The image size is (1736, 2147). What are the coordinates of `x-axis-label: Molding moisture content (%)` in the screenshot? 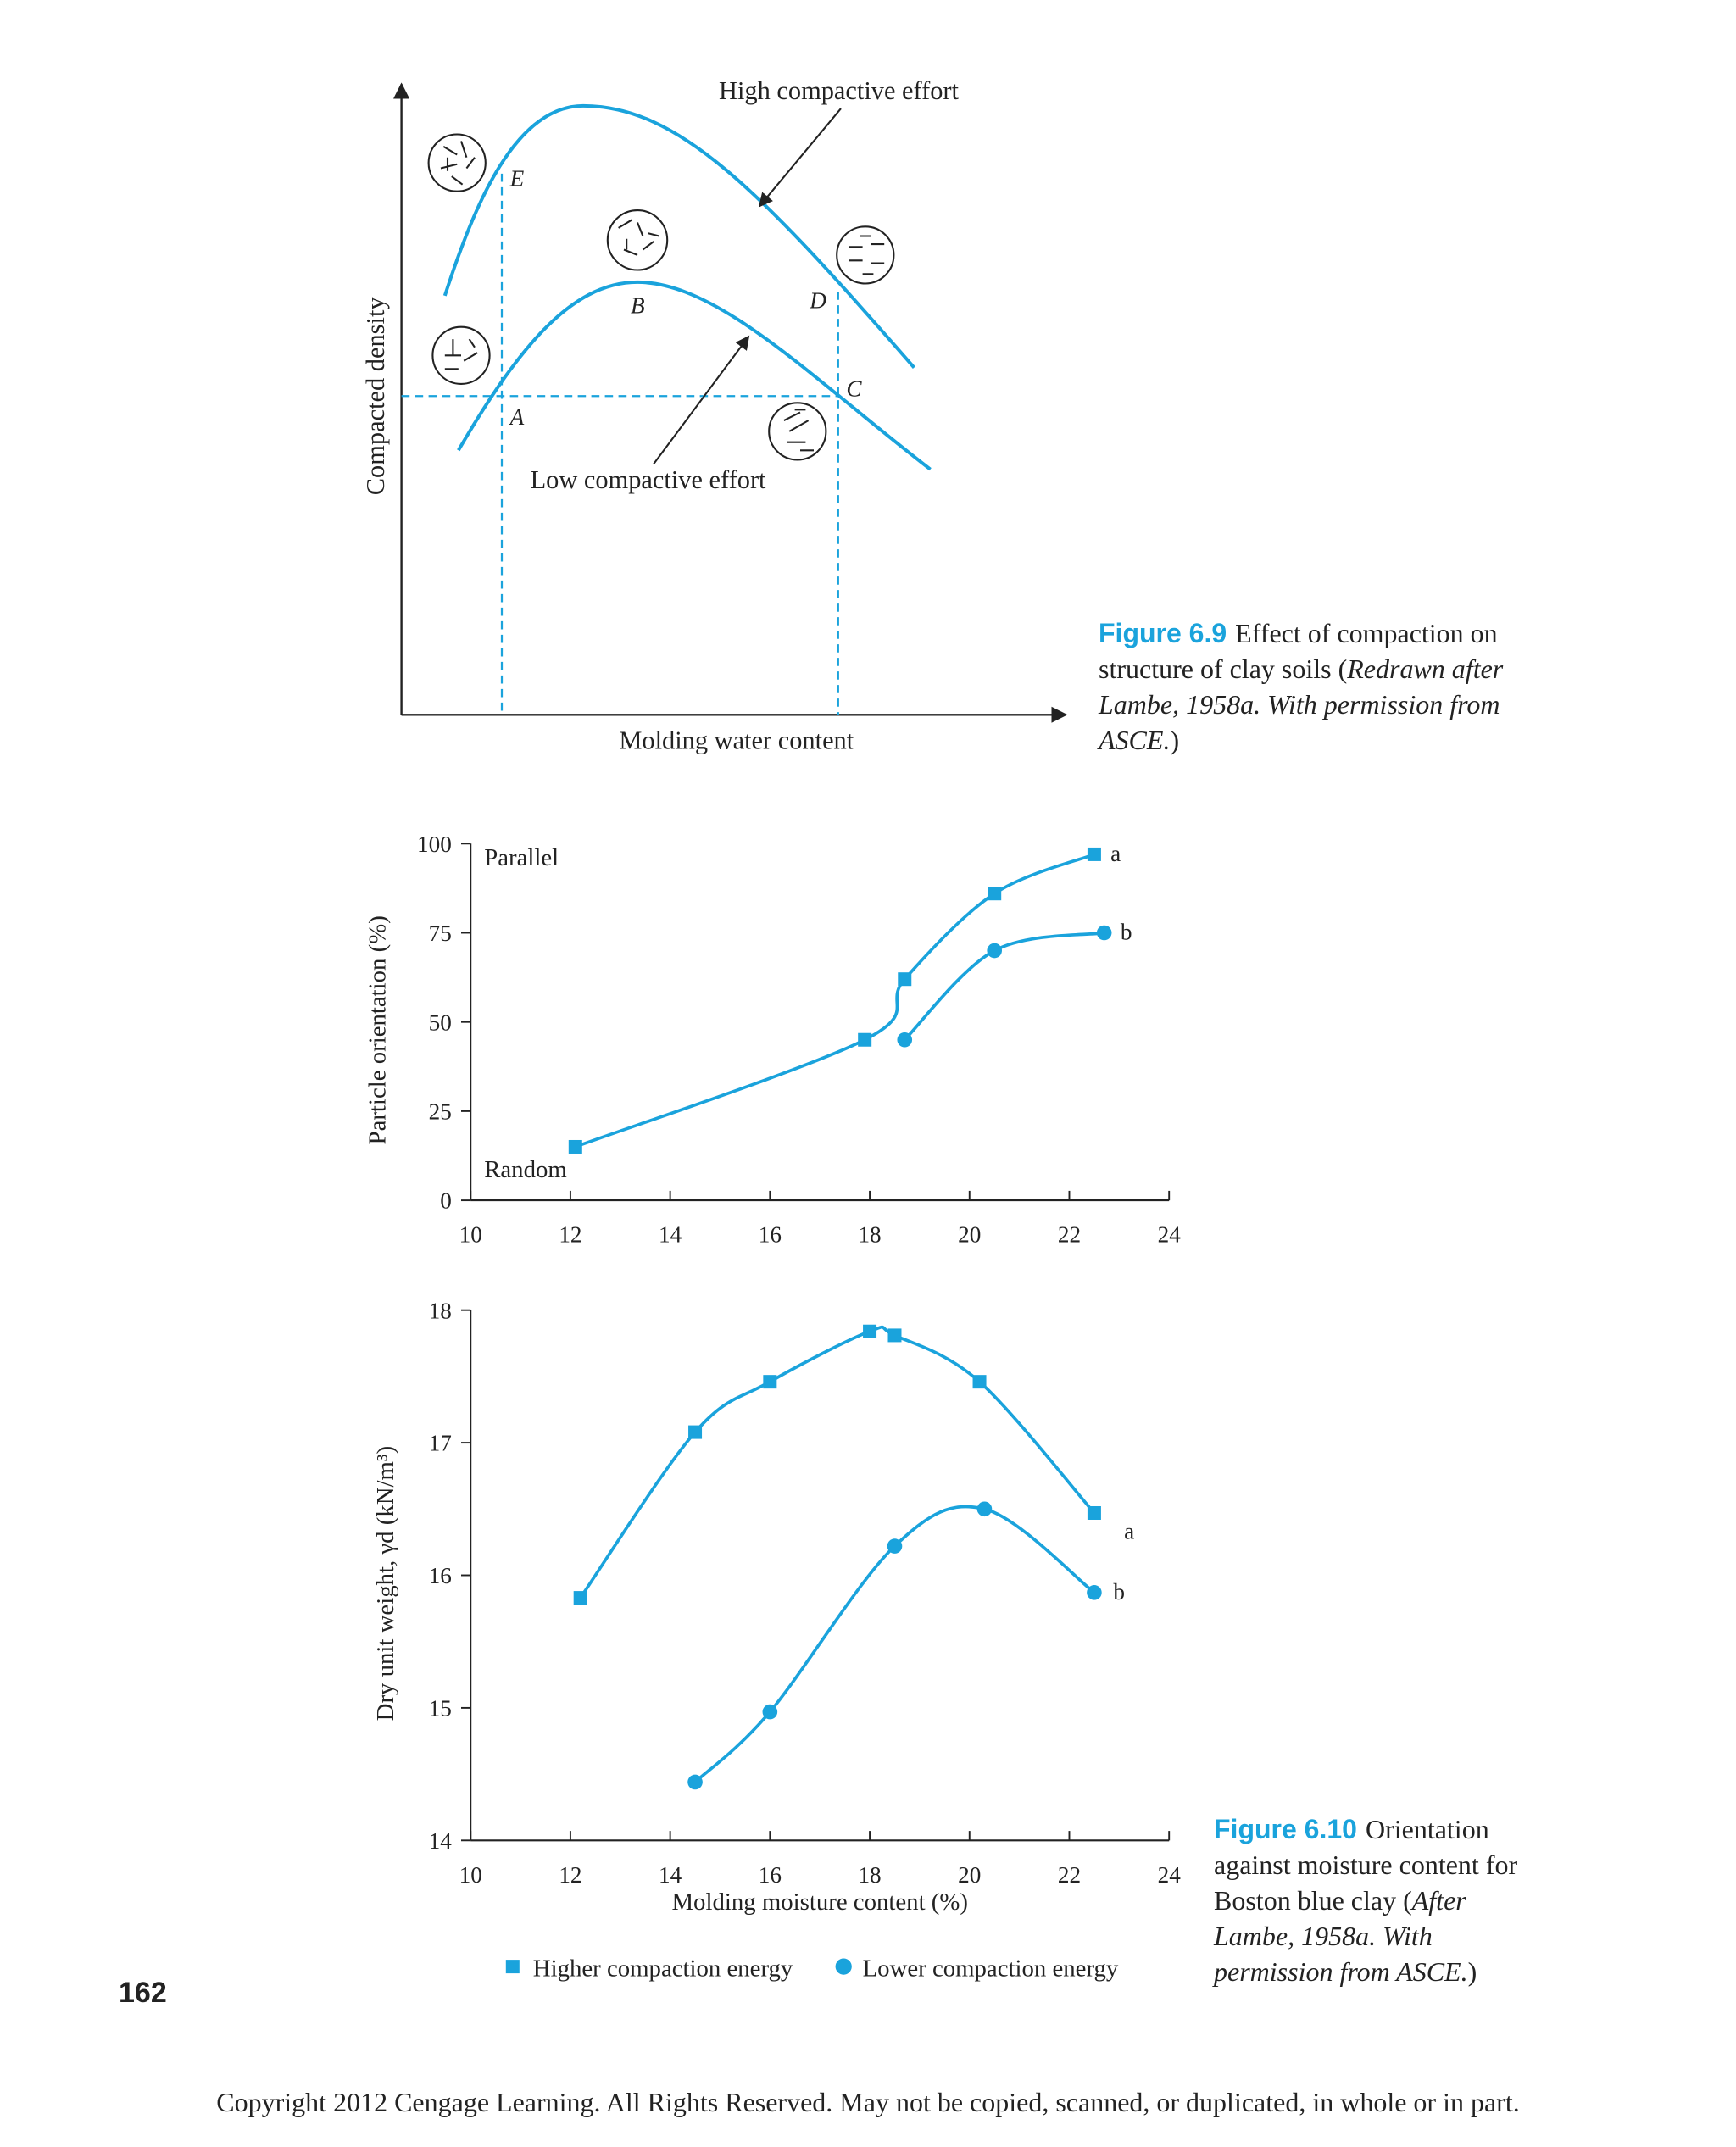 It's located at (819, 1902).